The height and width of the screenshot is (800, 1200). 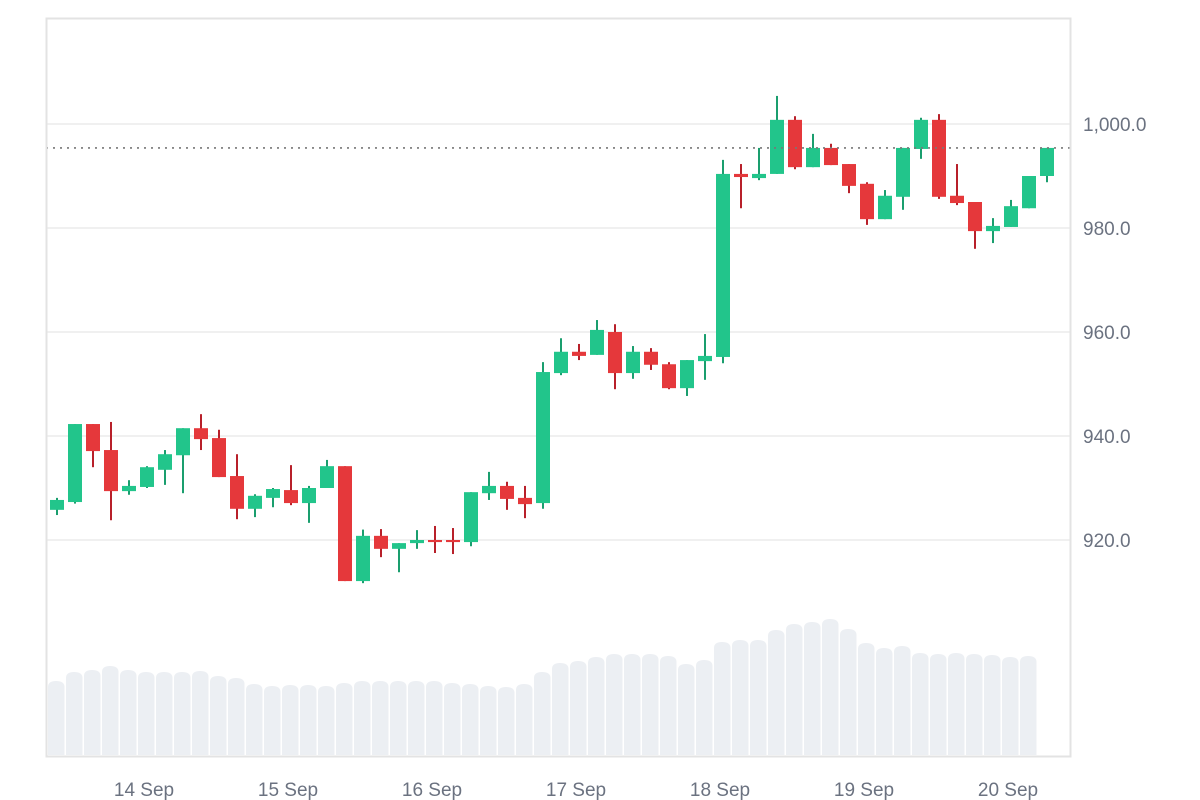 I want to click on x-tick-label: 20 Sep, so click(x=1008, y=790).